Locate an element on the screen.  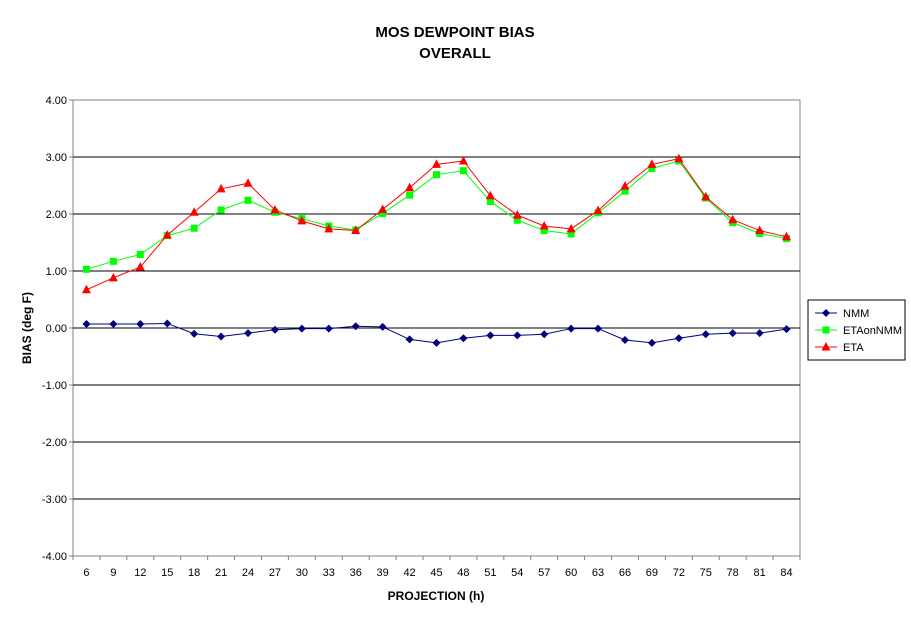
legend: NMM ETAonNMM ETA is located at coordinates (856, 330).